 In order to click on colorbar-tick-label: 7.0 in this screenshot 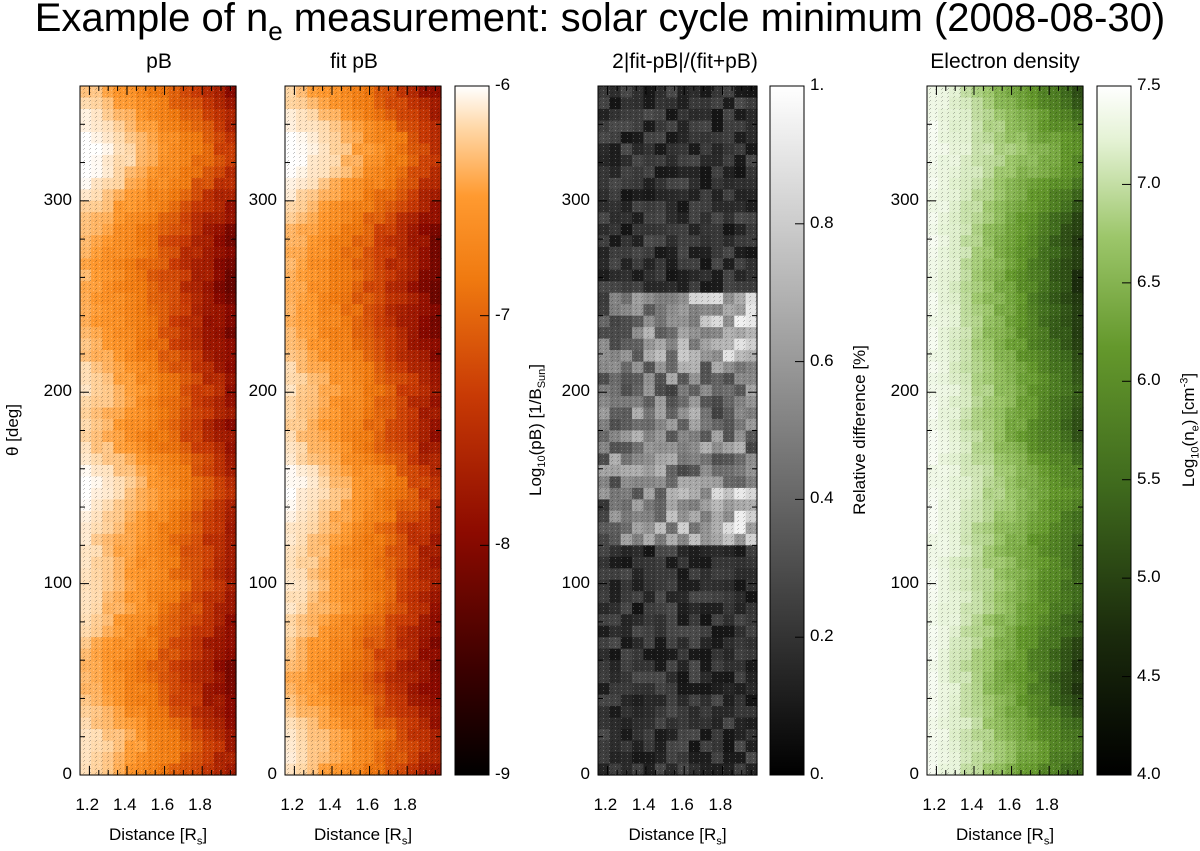, I will do `click(1149, 183)`.